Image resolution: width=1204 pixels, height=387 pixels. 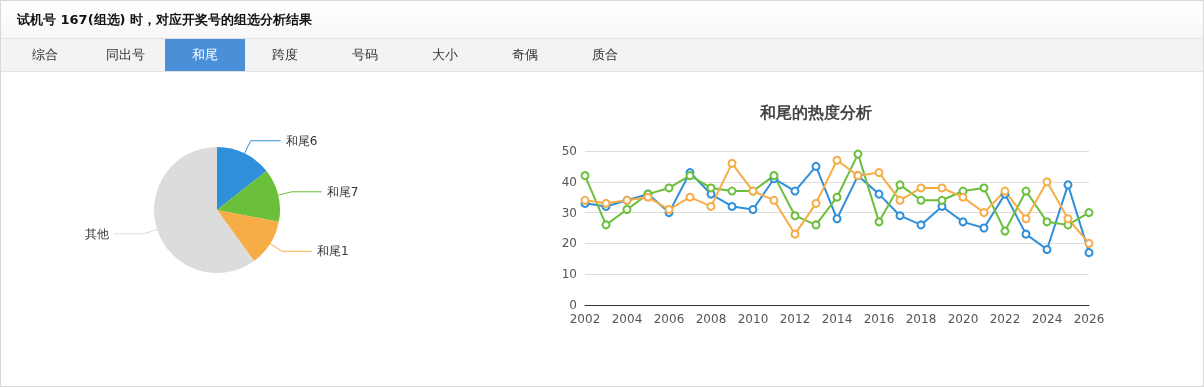 I want to click on text: 同出号, so click(x=125, y=55).